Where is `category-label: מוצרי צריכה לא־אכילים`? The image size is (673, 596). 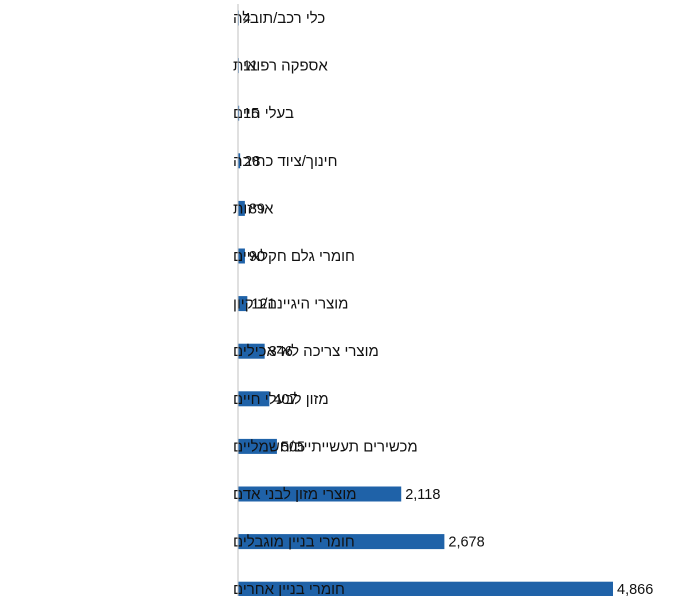 category-label: מוצרי צריכה לא־אכילים is located at coordinates (306, 351).